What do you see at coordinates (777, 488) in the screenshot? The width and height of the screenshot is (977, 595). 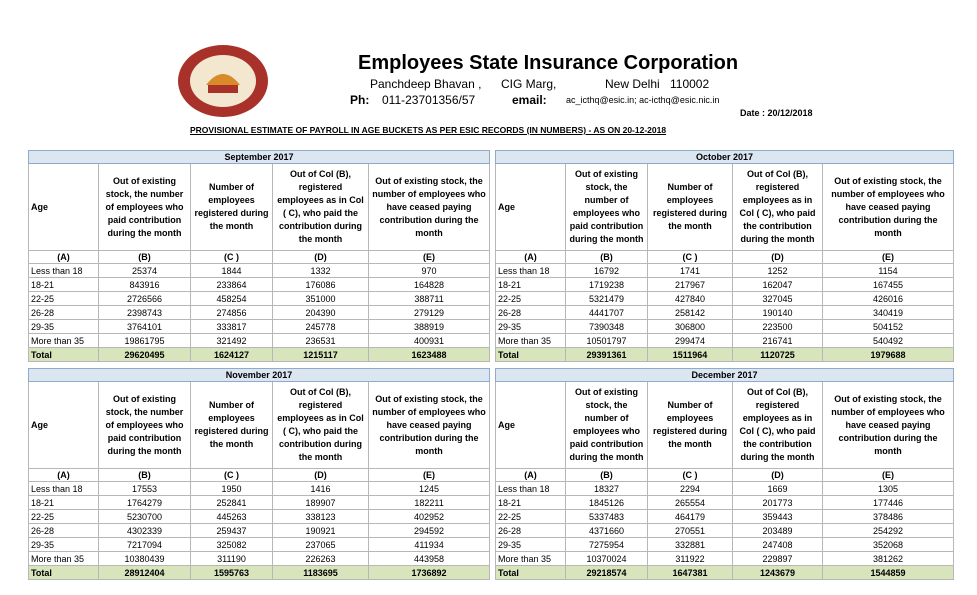 I see `cell-value: 1669` at bounding box center [777, 488].